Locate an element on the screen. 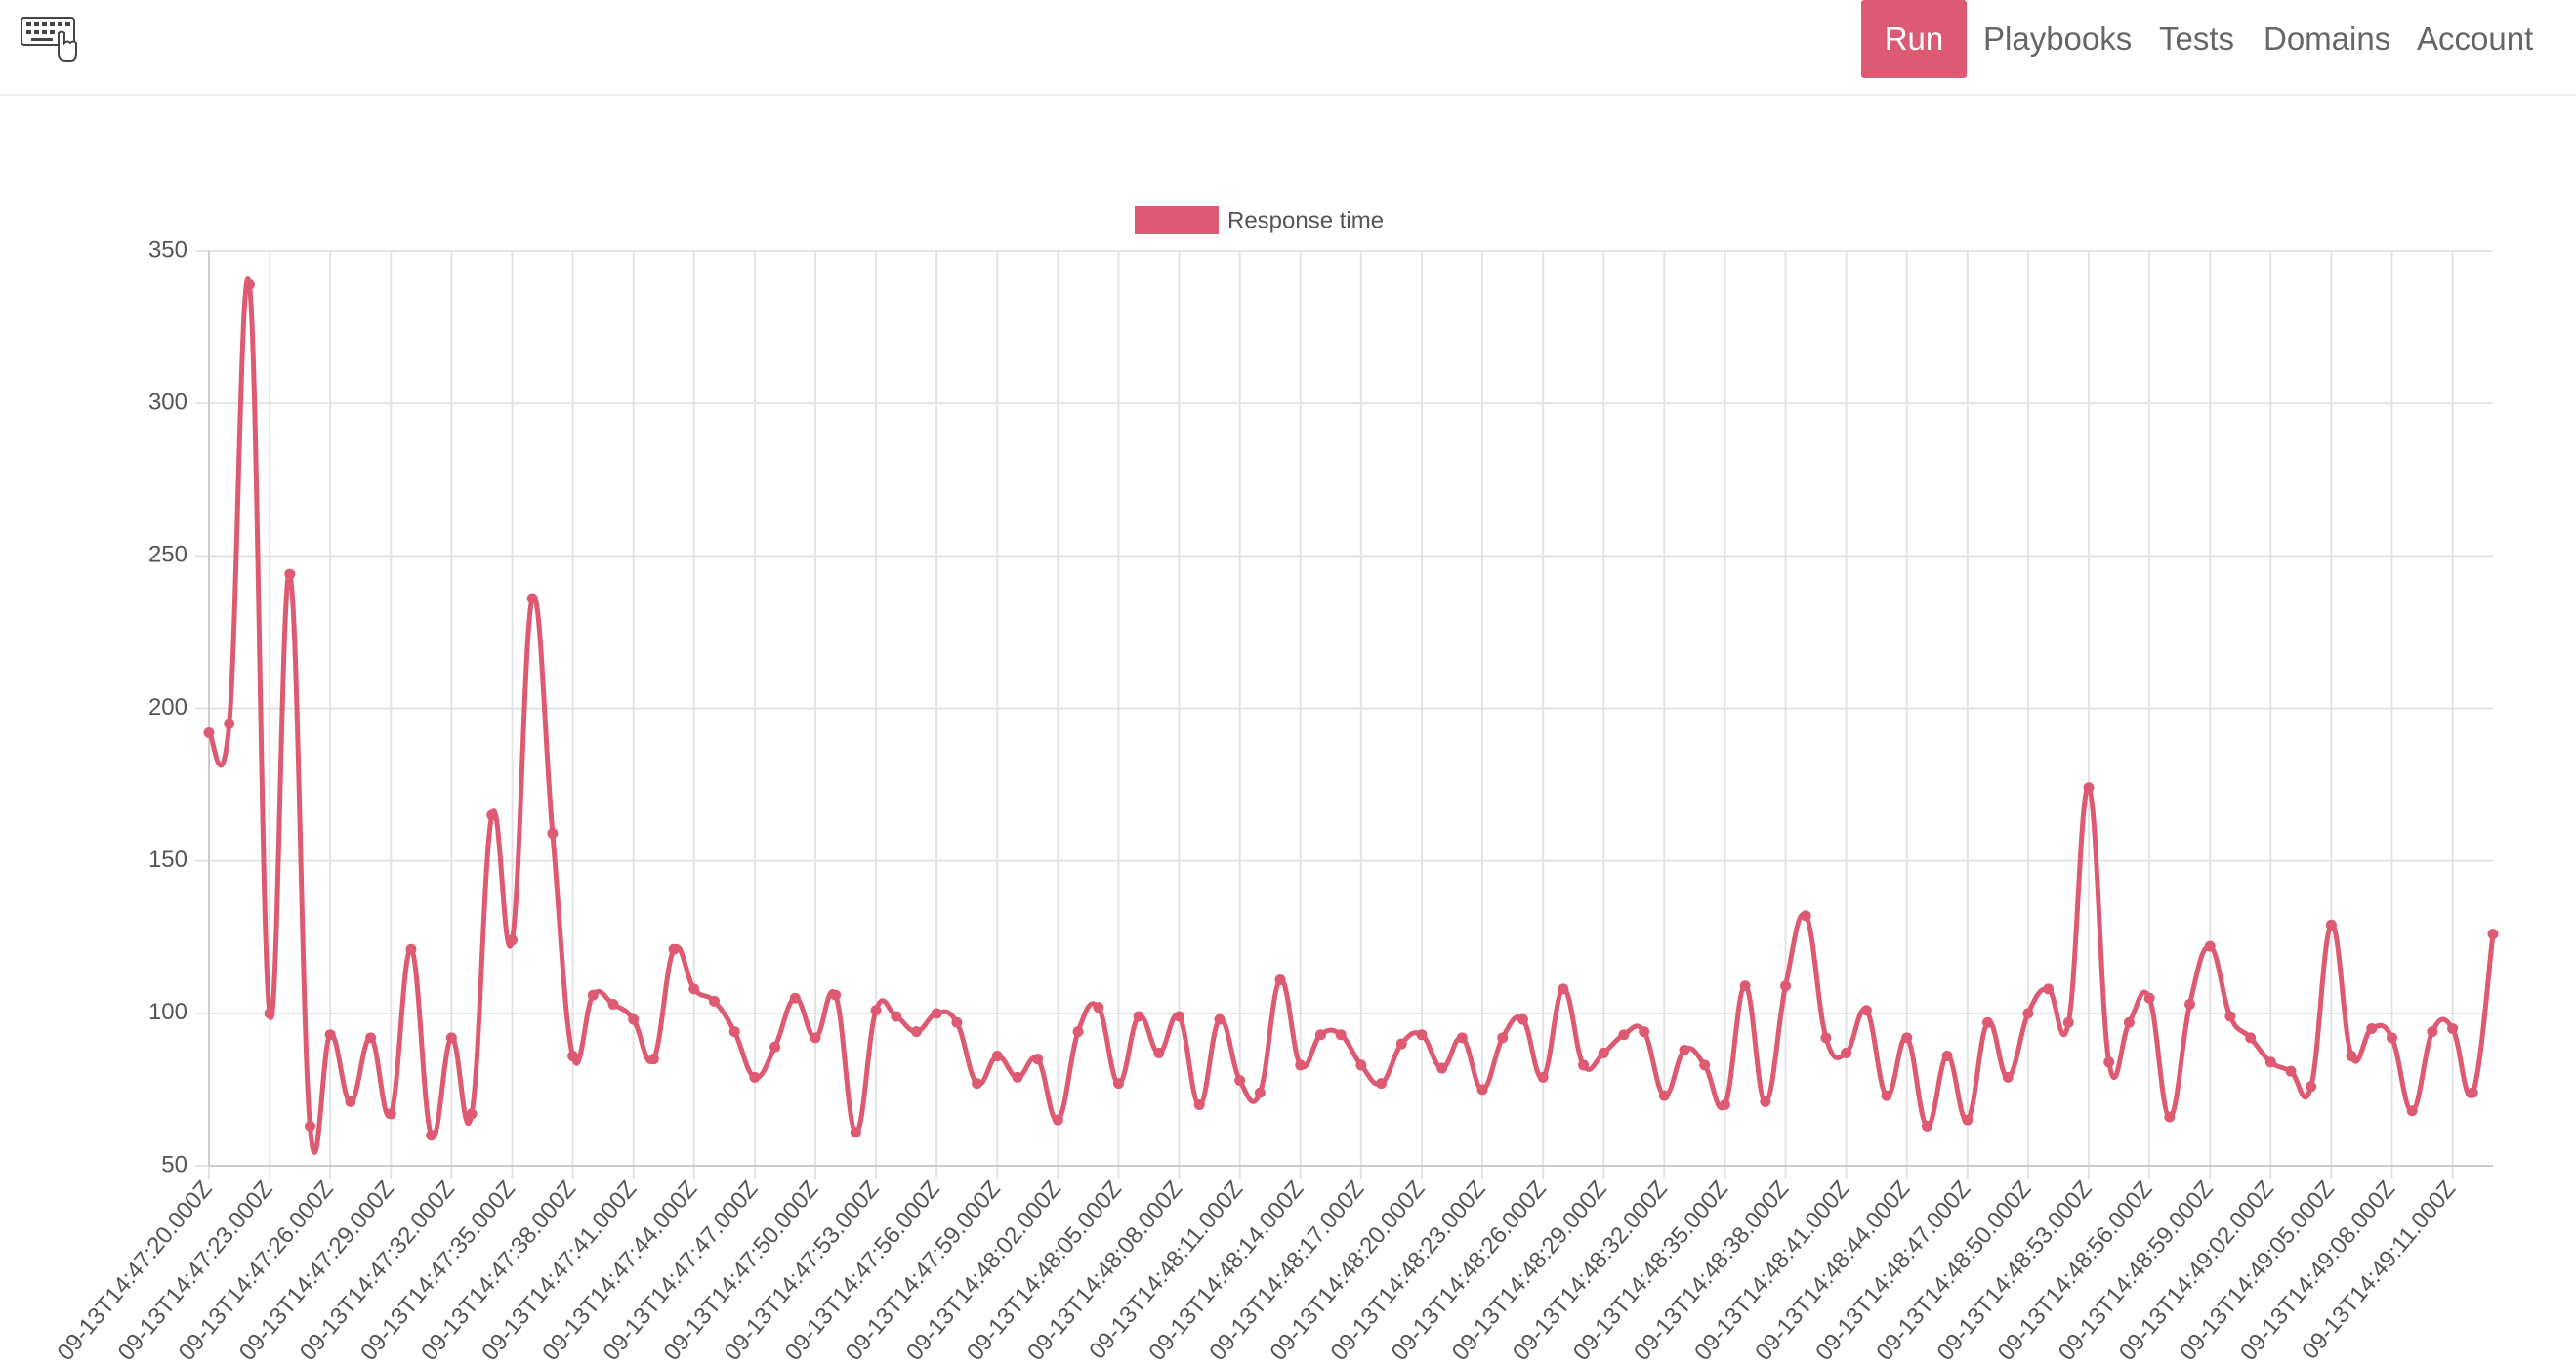 The width and height of the screenshot is (2576, 1365). nav-run: Run is located at coordinates (1914, 39).